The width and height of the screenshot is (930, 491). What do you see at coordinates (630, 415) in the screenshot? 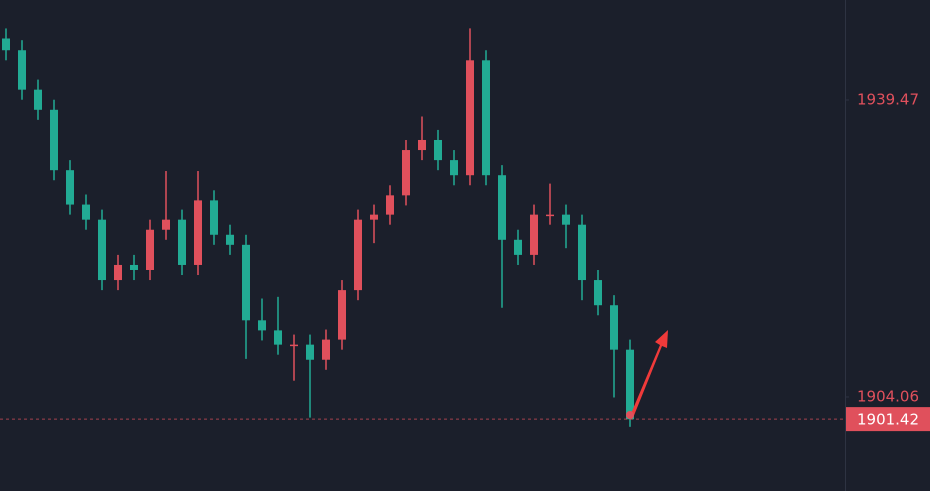
I see `last-dot` at bounding box center [630, 415].